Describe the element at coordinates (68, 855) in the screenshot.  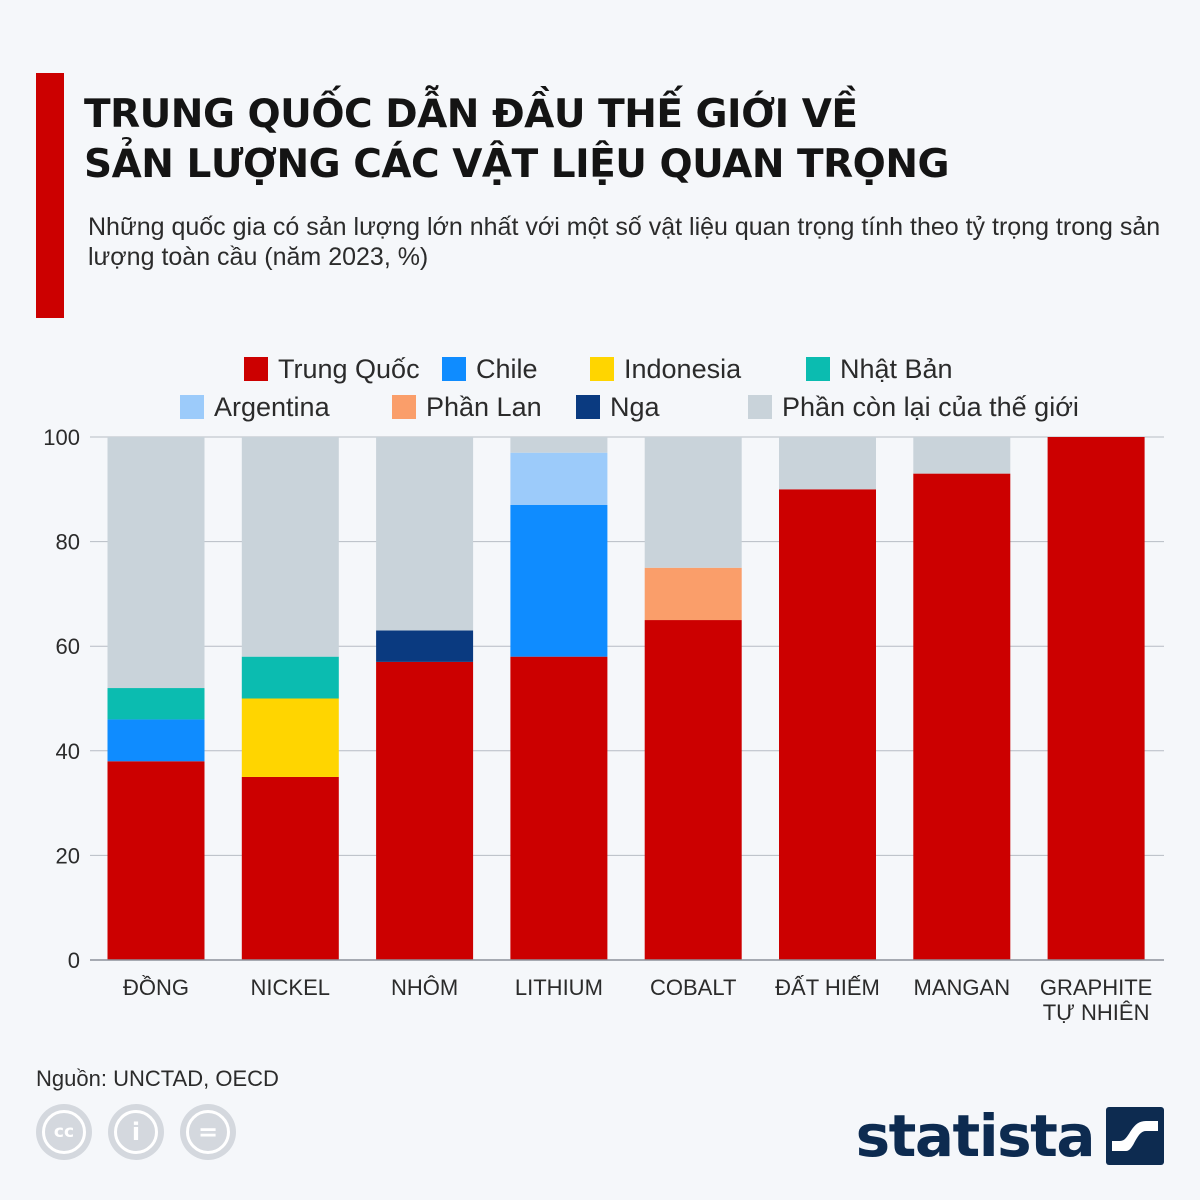
I see `y-tick-label-20: 20` at that location.